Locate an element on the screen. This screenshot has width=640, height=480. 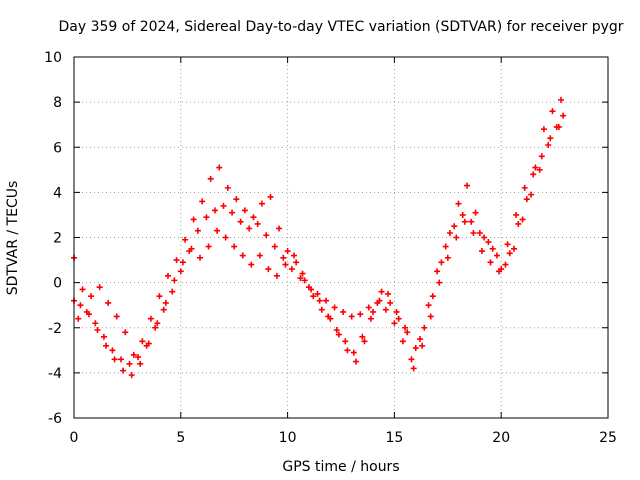
y-tick-label: 4 is located at coordinates (57, 193).